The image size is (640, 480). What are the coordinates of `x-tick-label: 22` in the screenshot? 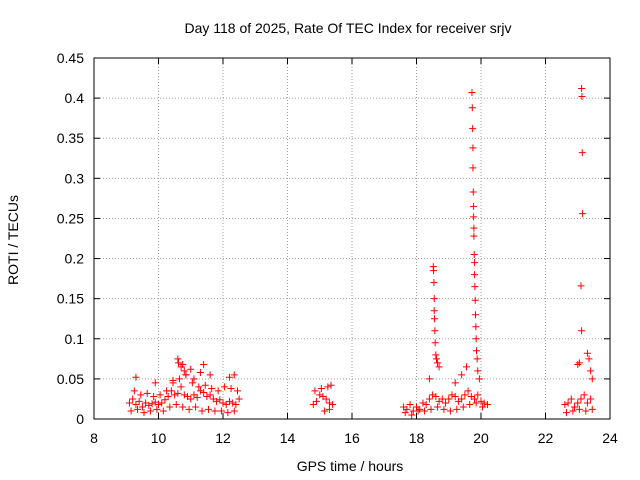 It's located at (546, 438).